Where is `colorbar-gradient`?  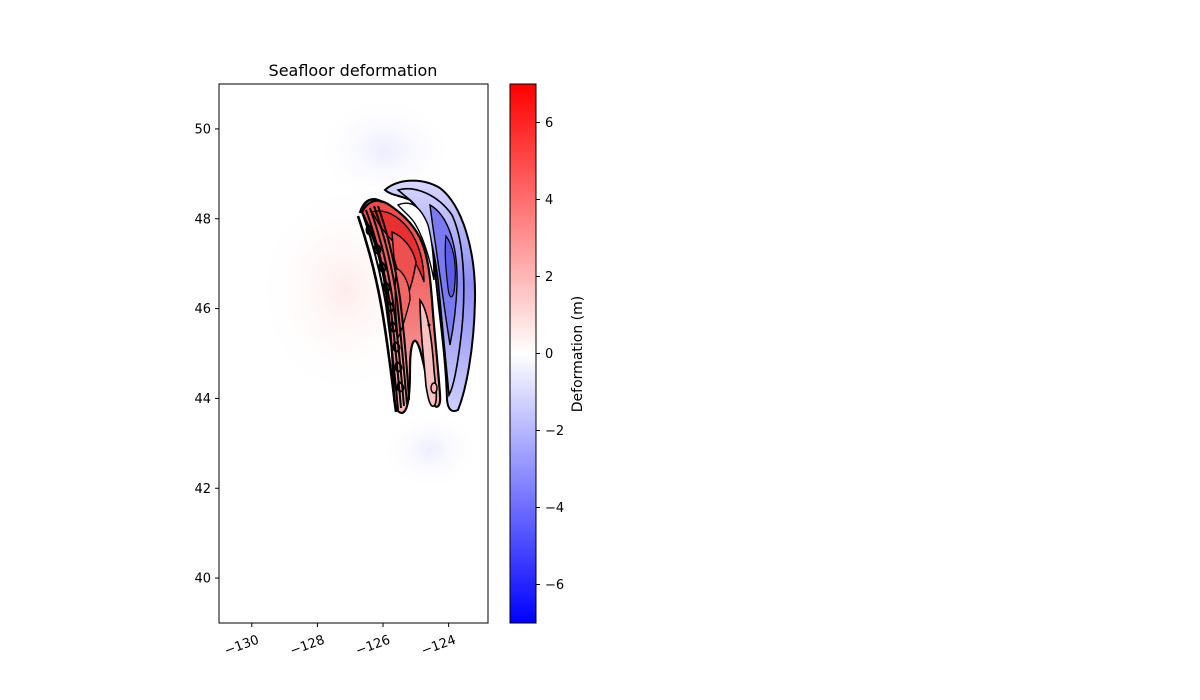 colorbar-gradient is located at coordinates (523, 353).